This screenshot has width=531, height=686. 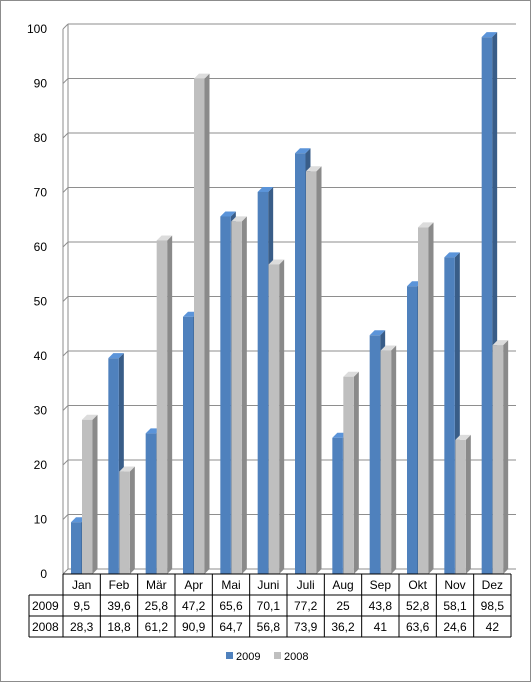 I want to click on y-tick-label: 90, so click(x=41, y=84).